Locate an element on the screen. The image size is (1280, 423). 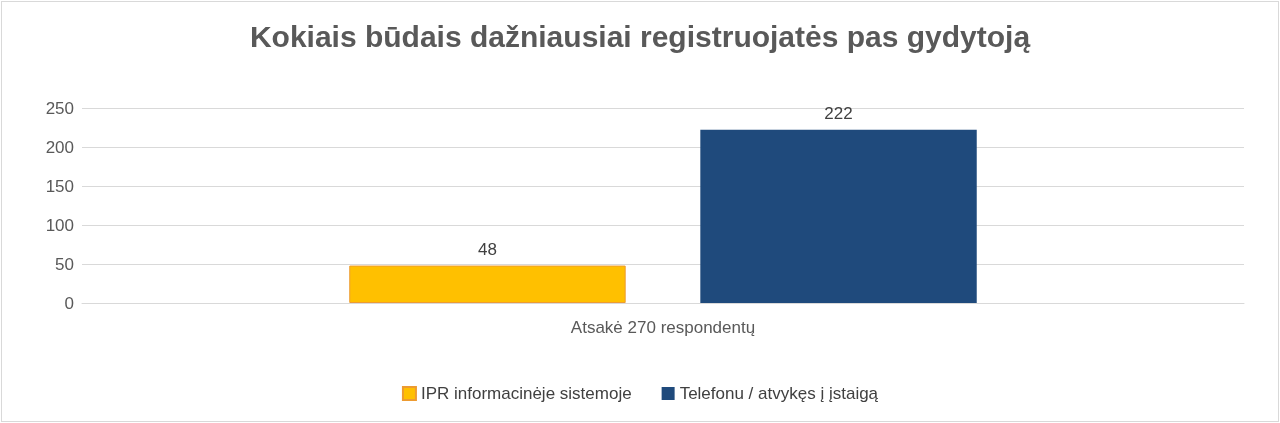
y-tick-label: 50 is located at coordinates (64, 264).